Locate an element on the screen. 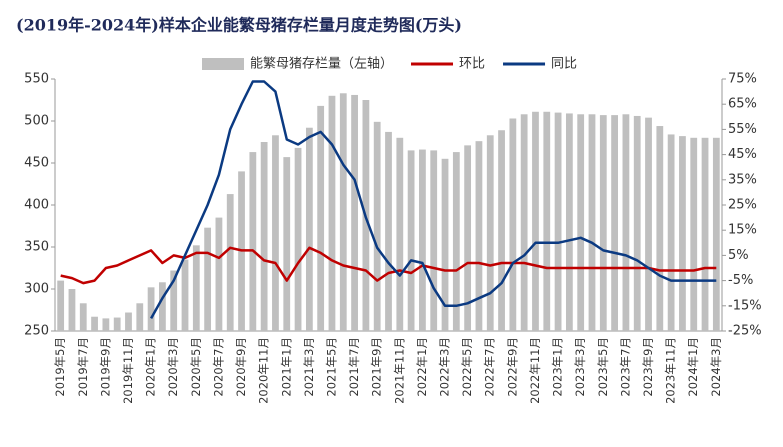 The width and height of the screenshot is (783, 447). x-tick-label: 2023年1月 is located at coordinates (558, 367).